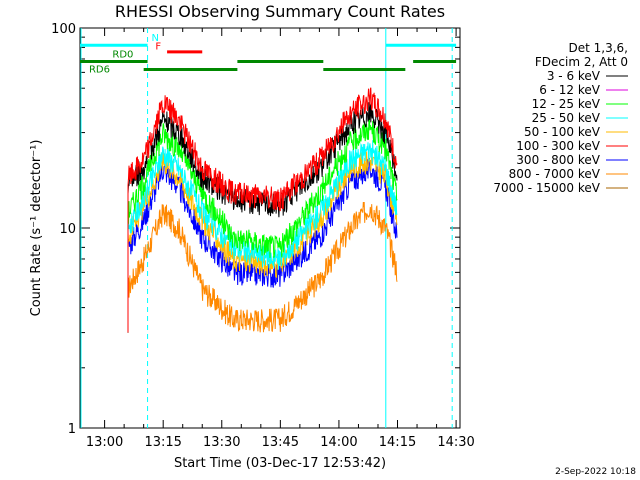 The height and width of the screenshot is (480, 640). Describe the element at coordinates (262, 267) in the screenshot. I see `series-line` at that location.